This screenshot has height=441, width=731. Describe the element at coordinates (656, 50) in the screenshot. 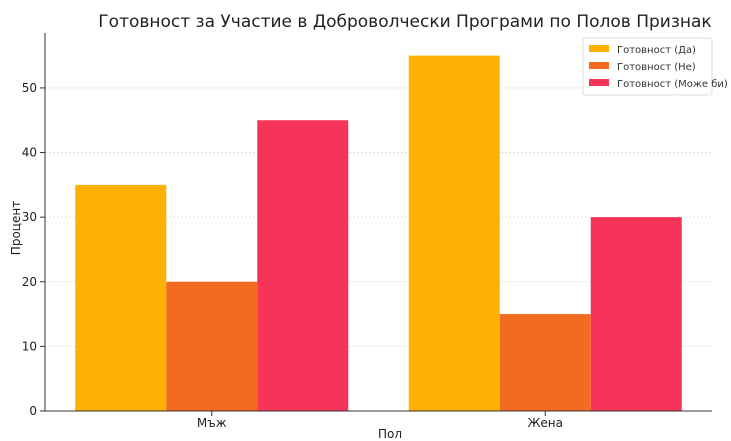

I see `legend-label: Готовност (Да)` at that location.